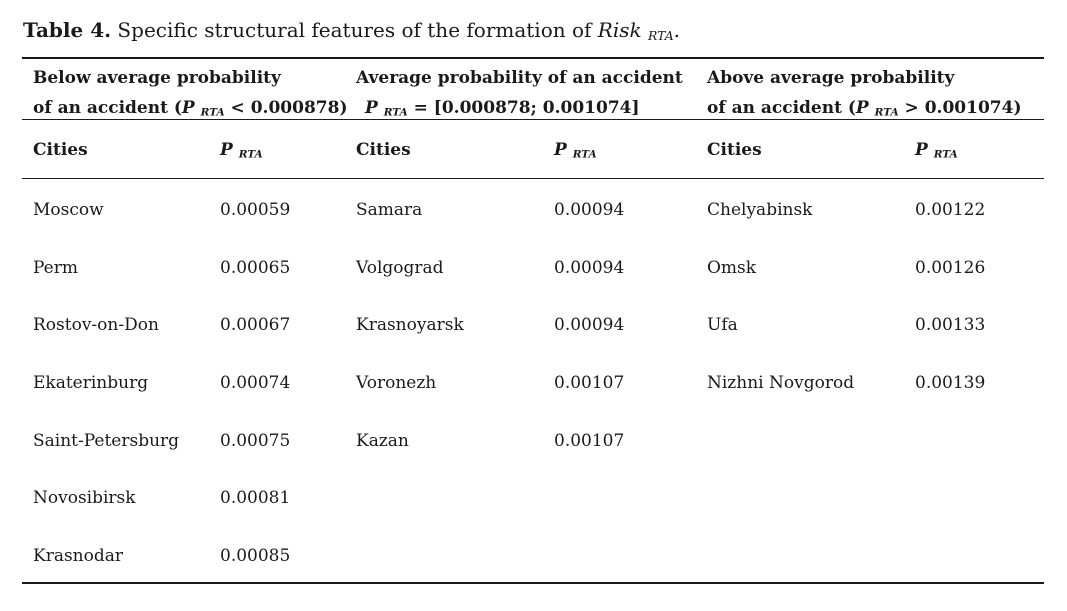 Image resolution: width=1067 pixels, height=611 pixels. I want to click on city-cell: Moscow, so click(68, 210).